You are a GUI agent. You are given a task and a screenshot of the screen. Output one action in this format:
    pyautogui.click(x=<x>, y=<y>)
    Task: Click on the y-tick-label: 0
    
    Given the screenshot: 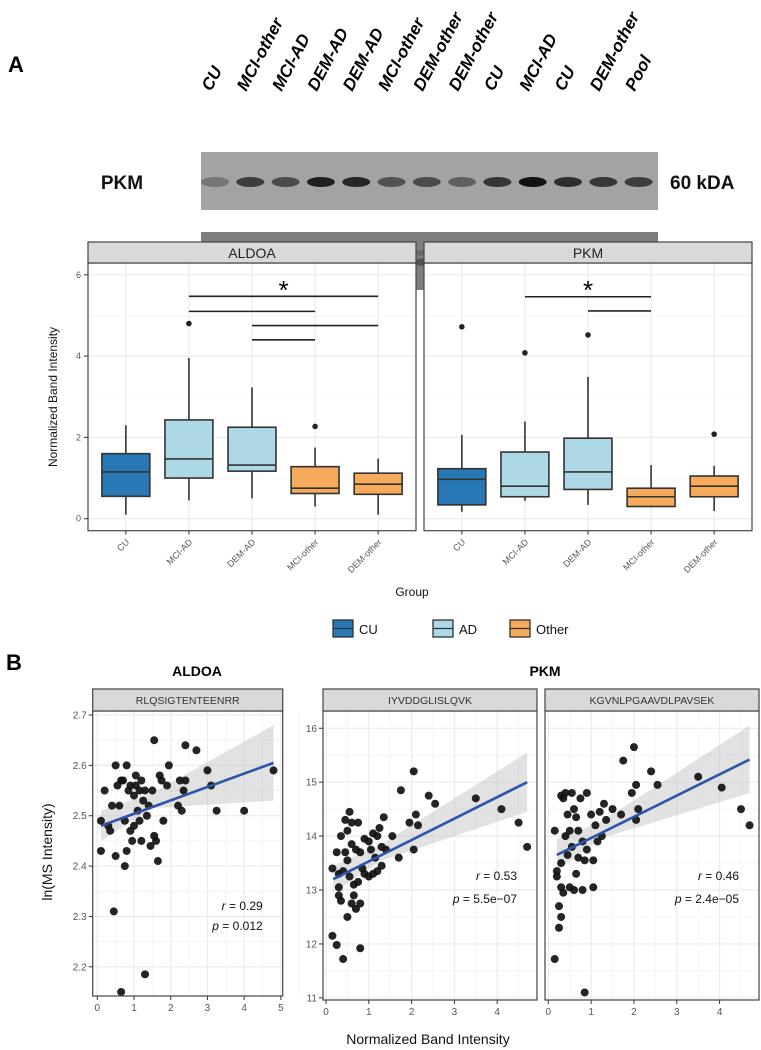 What is the action you would take?
    pyautogui.click(x=78, y=519)
    